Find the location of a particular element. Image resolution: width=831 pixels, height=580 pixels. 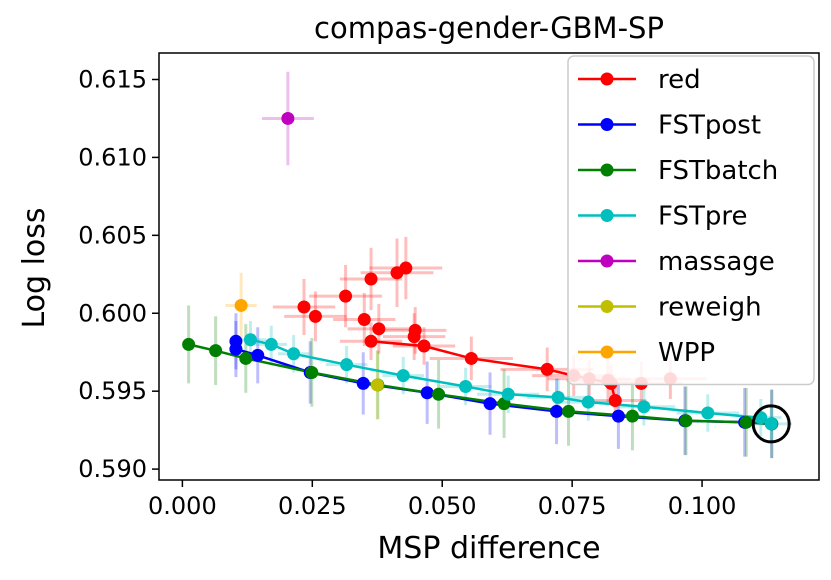

reweigh-point is located at coordinates (377, 385).